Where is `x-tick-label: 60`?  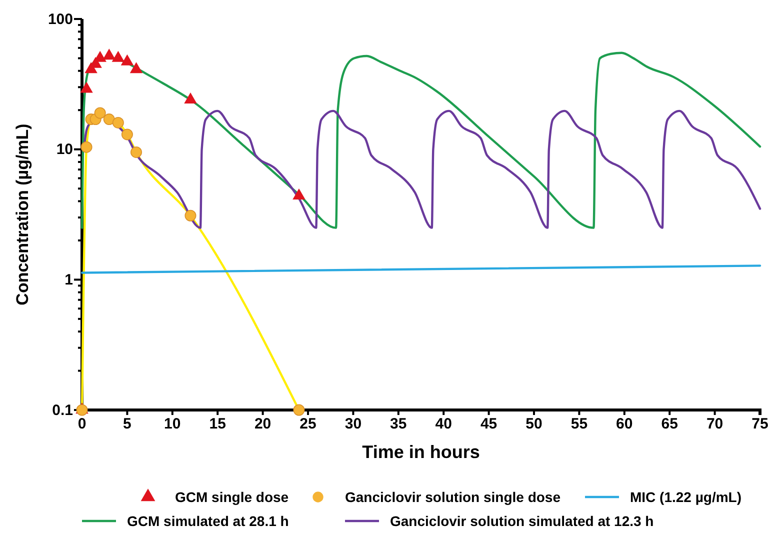
x-tick-label: 60 is located at coordinates (624, 424).